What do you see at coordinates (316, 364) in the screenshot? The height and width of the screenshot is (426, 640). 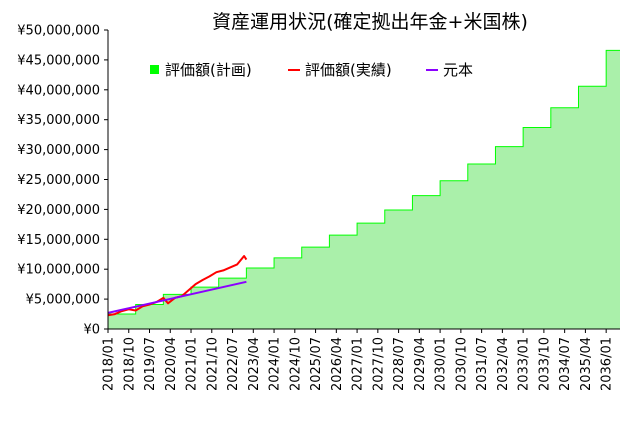 I see `x-tick-label: 2025/07` at bounding box center [316, 364].